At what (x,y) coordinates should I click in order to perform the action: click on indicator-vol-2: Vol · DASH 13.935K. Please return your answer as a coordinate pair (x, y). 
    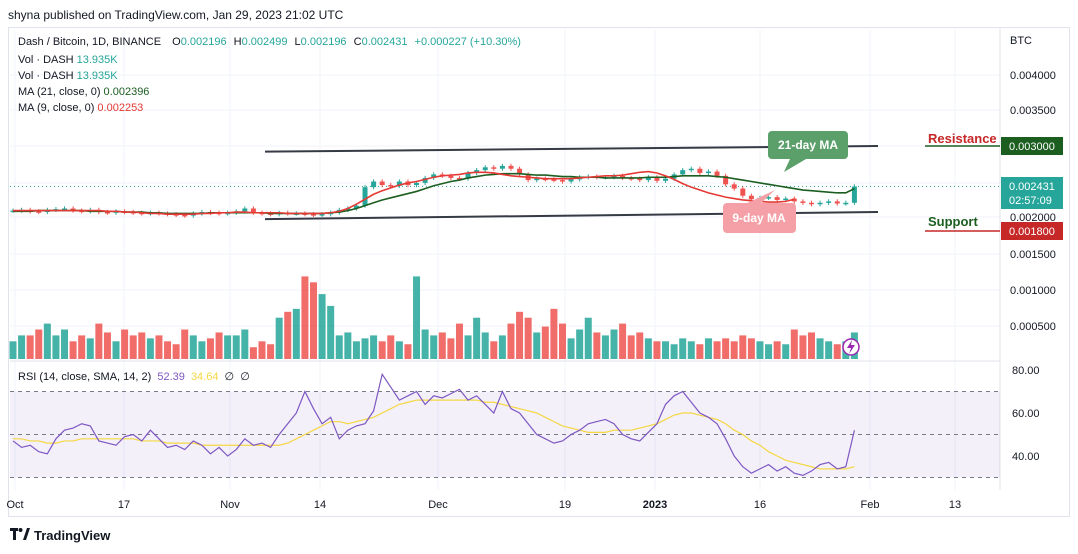
    Looking at the image, I should click on (68, 76).